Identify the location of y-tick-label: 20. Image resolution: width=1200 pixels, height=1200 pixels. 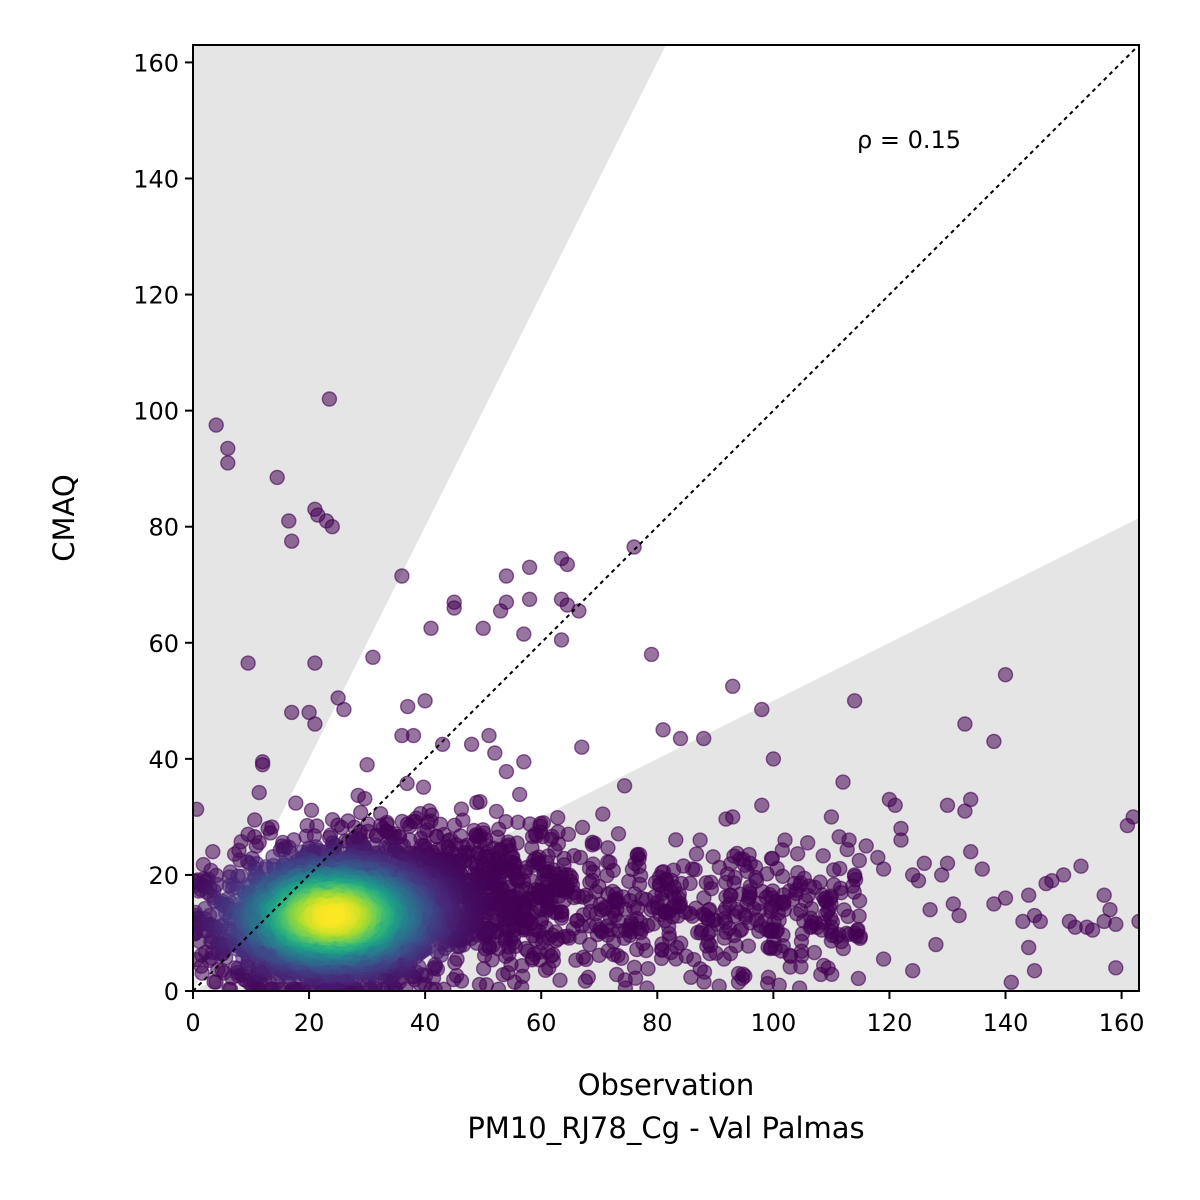
(163, 876).